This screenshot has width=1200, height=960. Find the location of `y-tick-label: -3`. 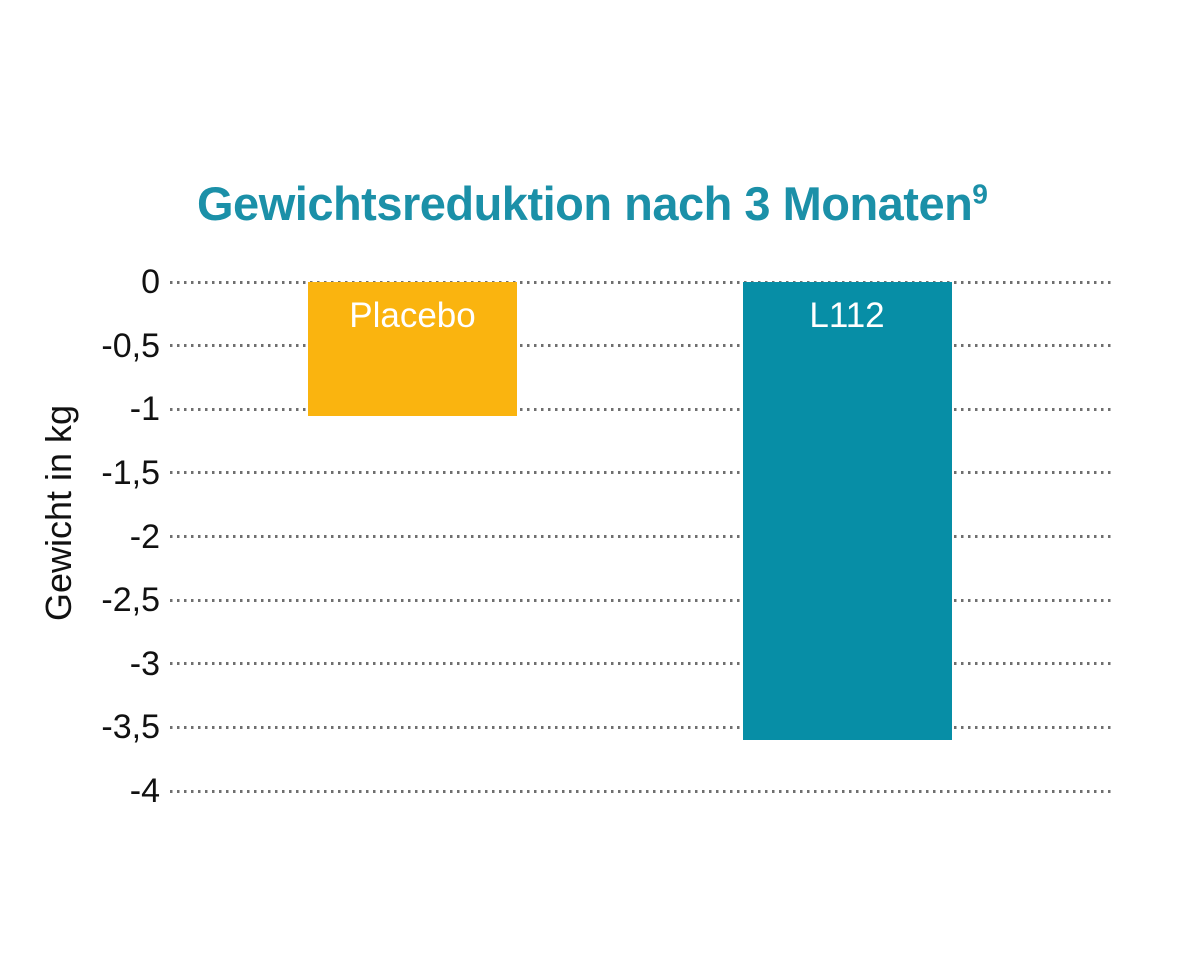

y-tick-label: -3 is located at coordinates (144, 663).